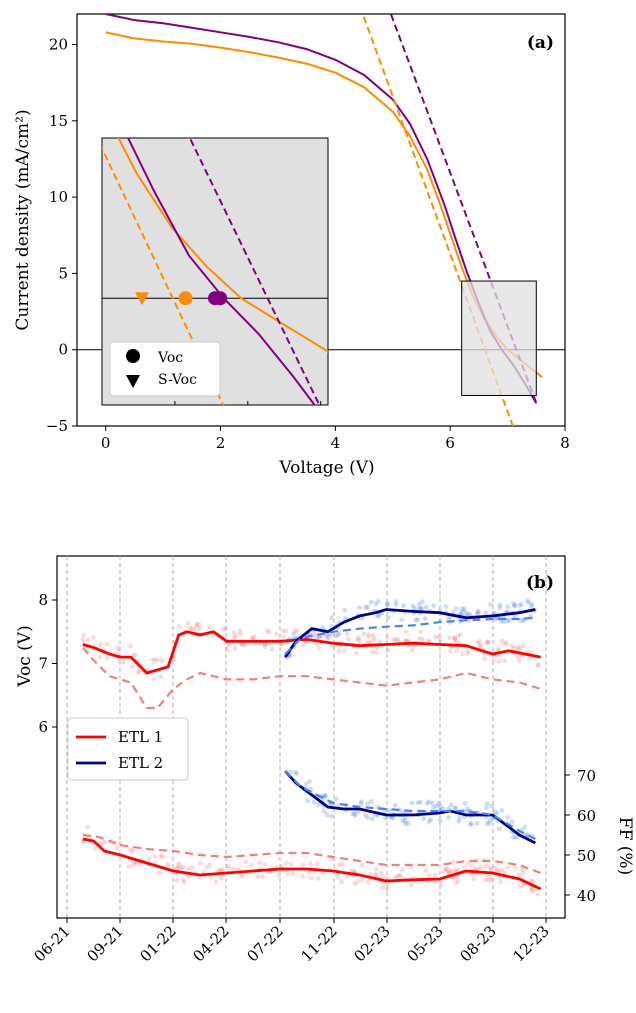  I want to click on y-left-tick-label: 8, so click(43, 600).